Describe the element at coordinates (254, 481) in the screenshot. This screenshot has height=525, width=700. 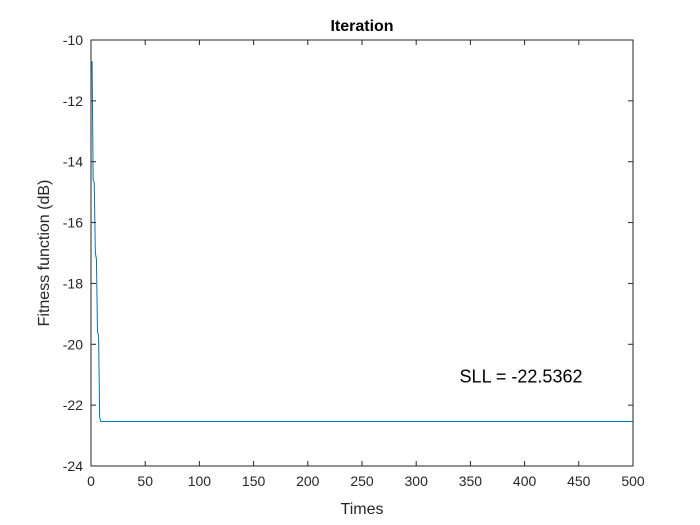
I see `x-tick-label: 150` at that location.